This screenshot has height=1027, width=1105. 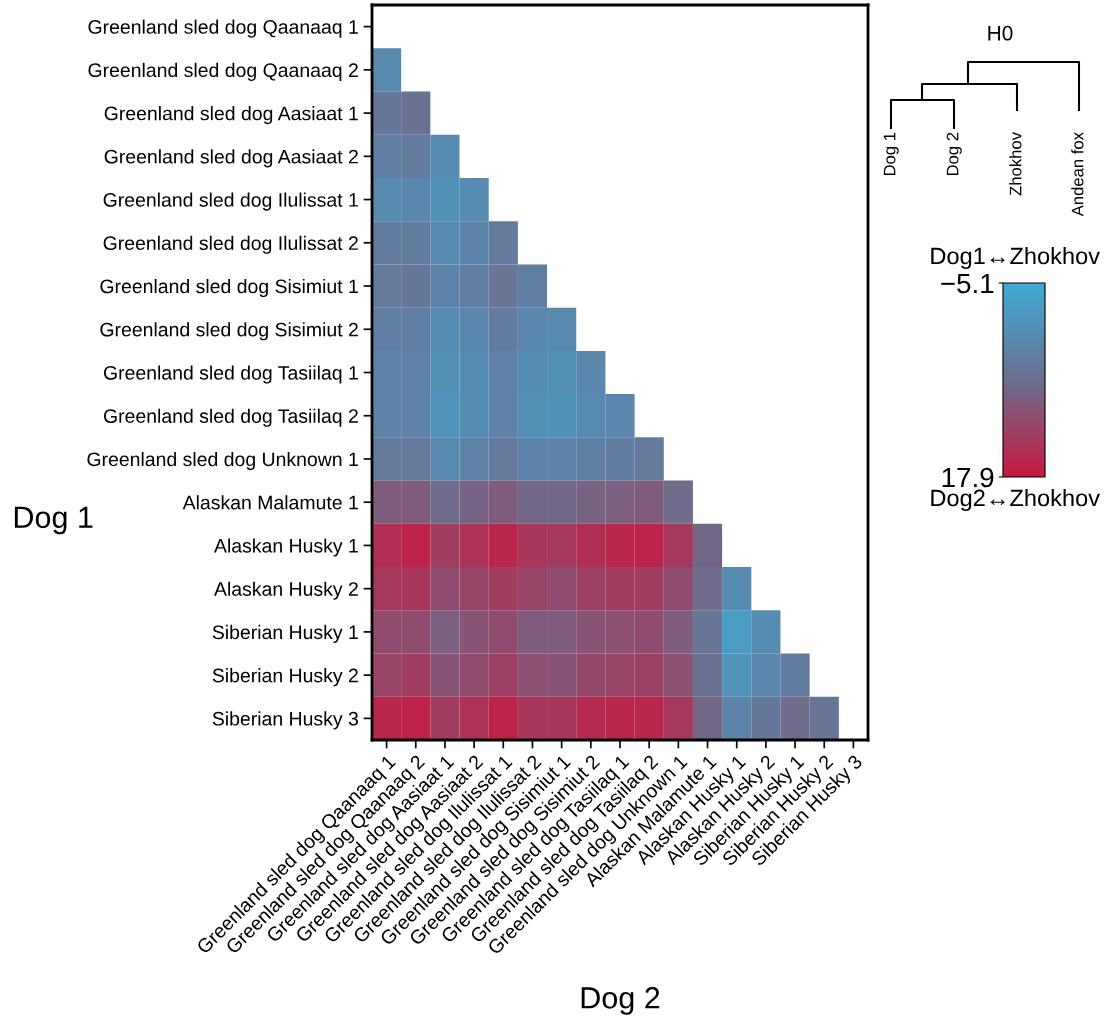 I want to click on y-tick-label: Greenland sled dog Unknown 1, so click(x=222, y=461).